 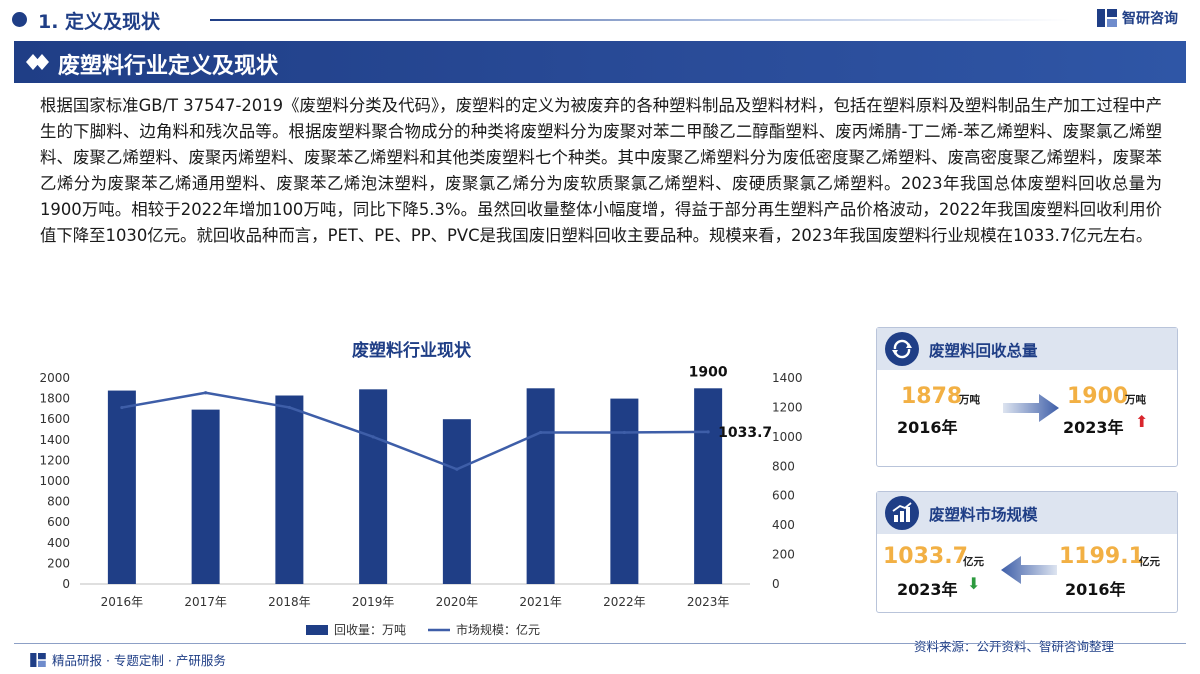 I want to click on arrow-down-icon: ⬇, so click(x=974, y=583).